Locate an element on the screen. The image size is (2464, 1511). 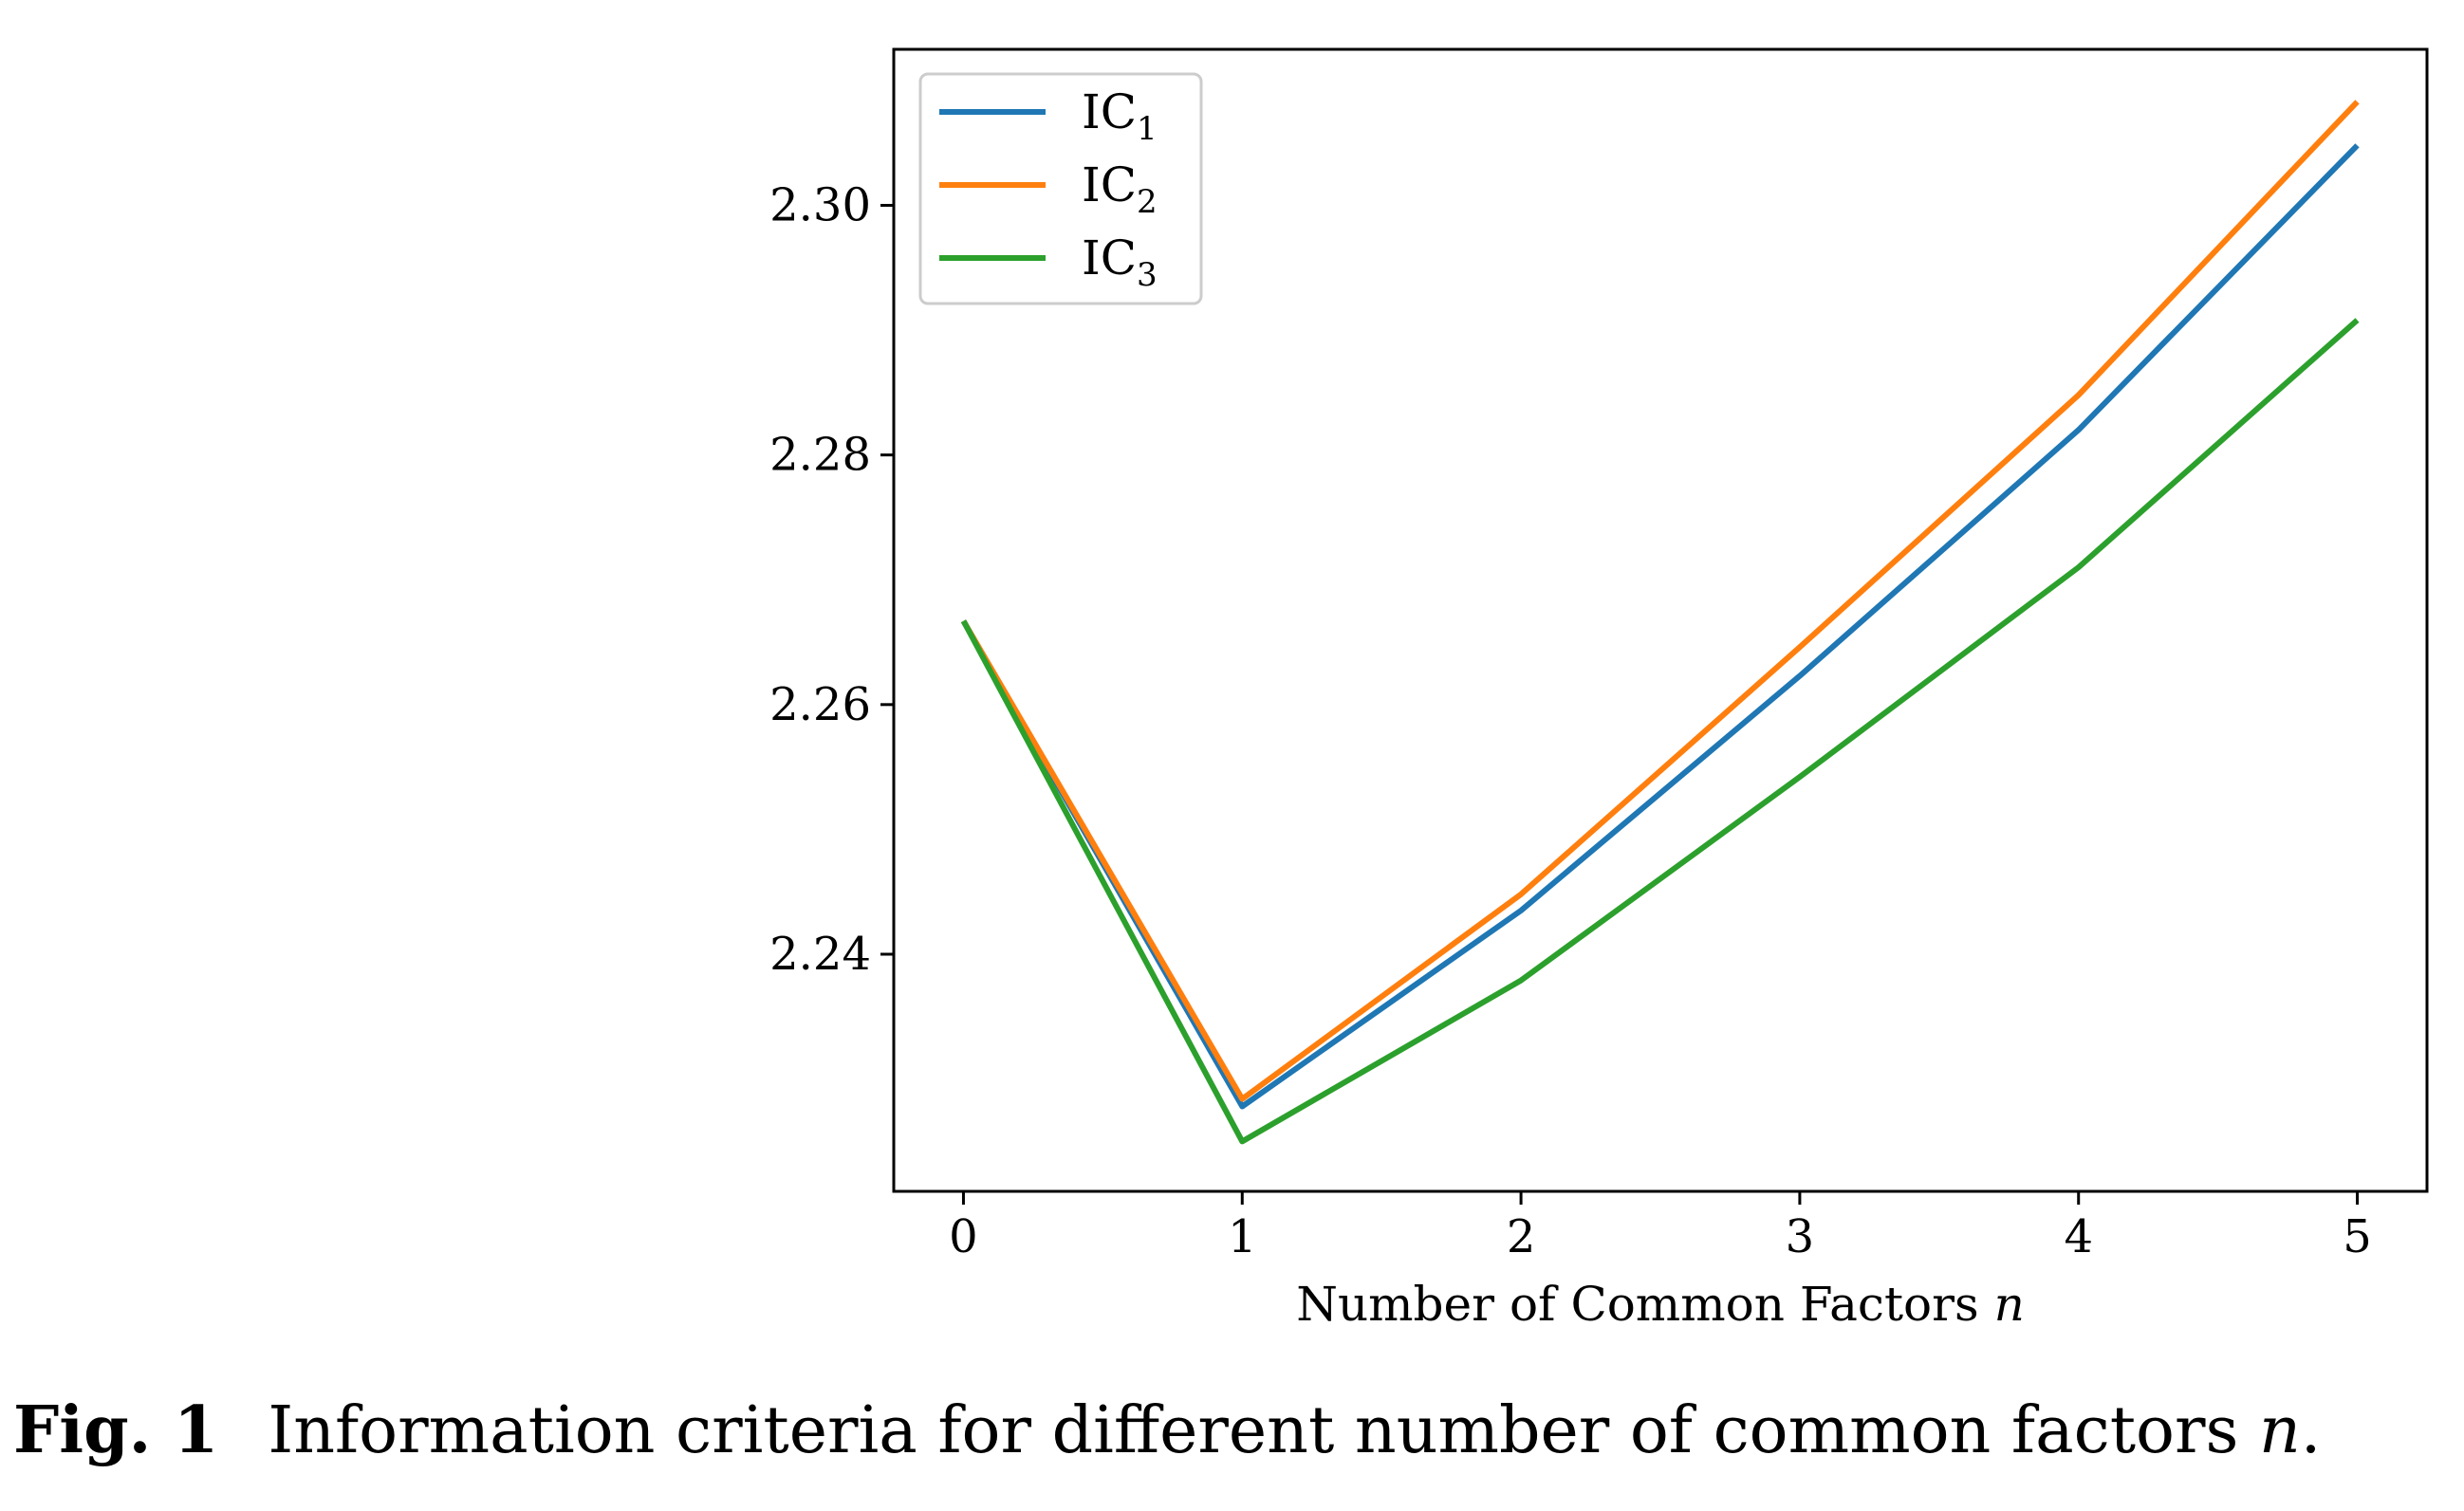
x-tick-label: 4 is located at coordinates (2078, 1236).